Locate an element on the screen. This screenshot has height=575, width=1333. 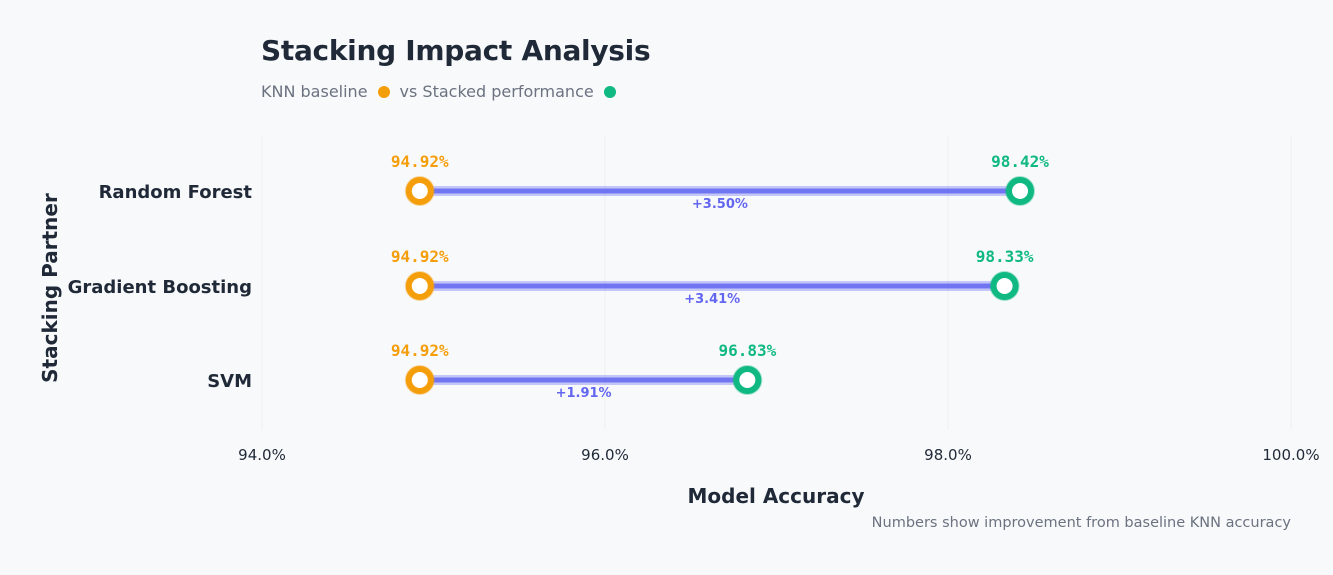
improvement-label: +1.91% is located at coordinates (584, 393).